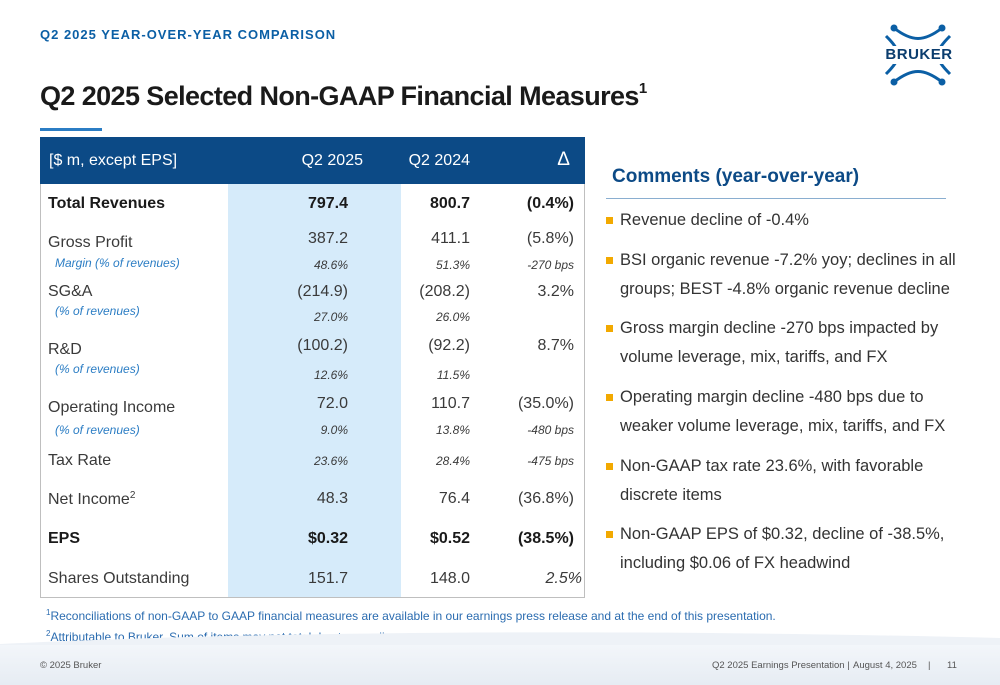  Describe the element at coordinates (545, 538) in the screenshot. I see `value-delta: (38.5%)` at that location.